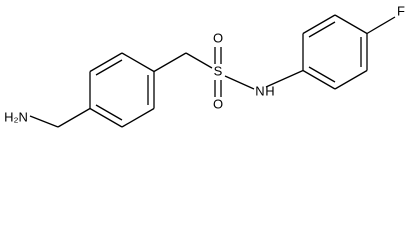  Describe the element at coordinates (16, 116) in the screenshot. I see `atom-label: H₂N` at that location.